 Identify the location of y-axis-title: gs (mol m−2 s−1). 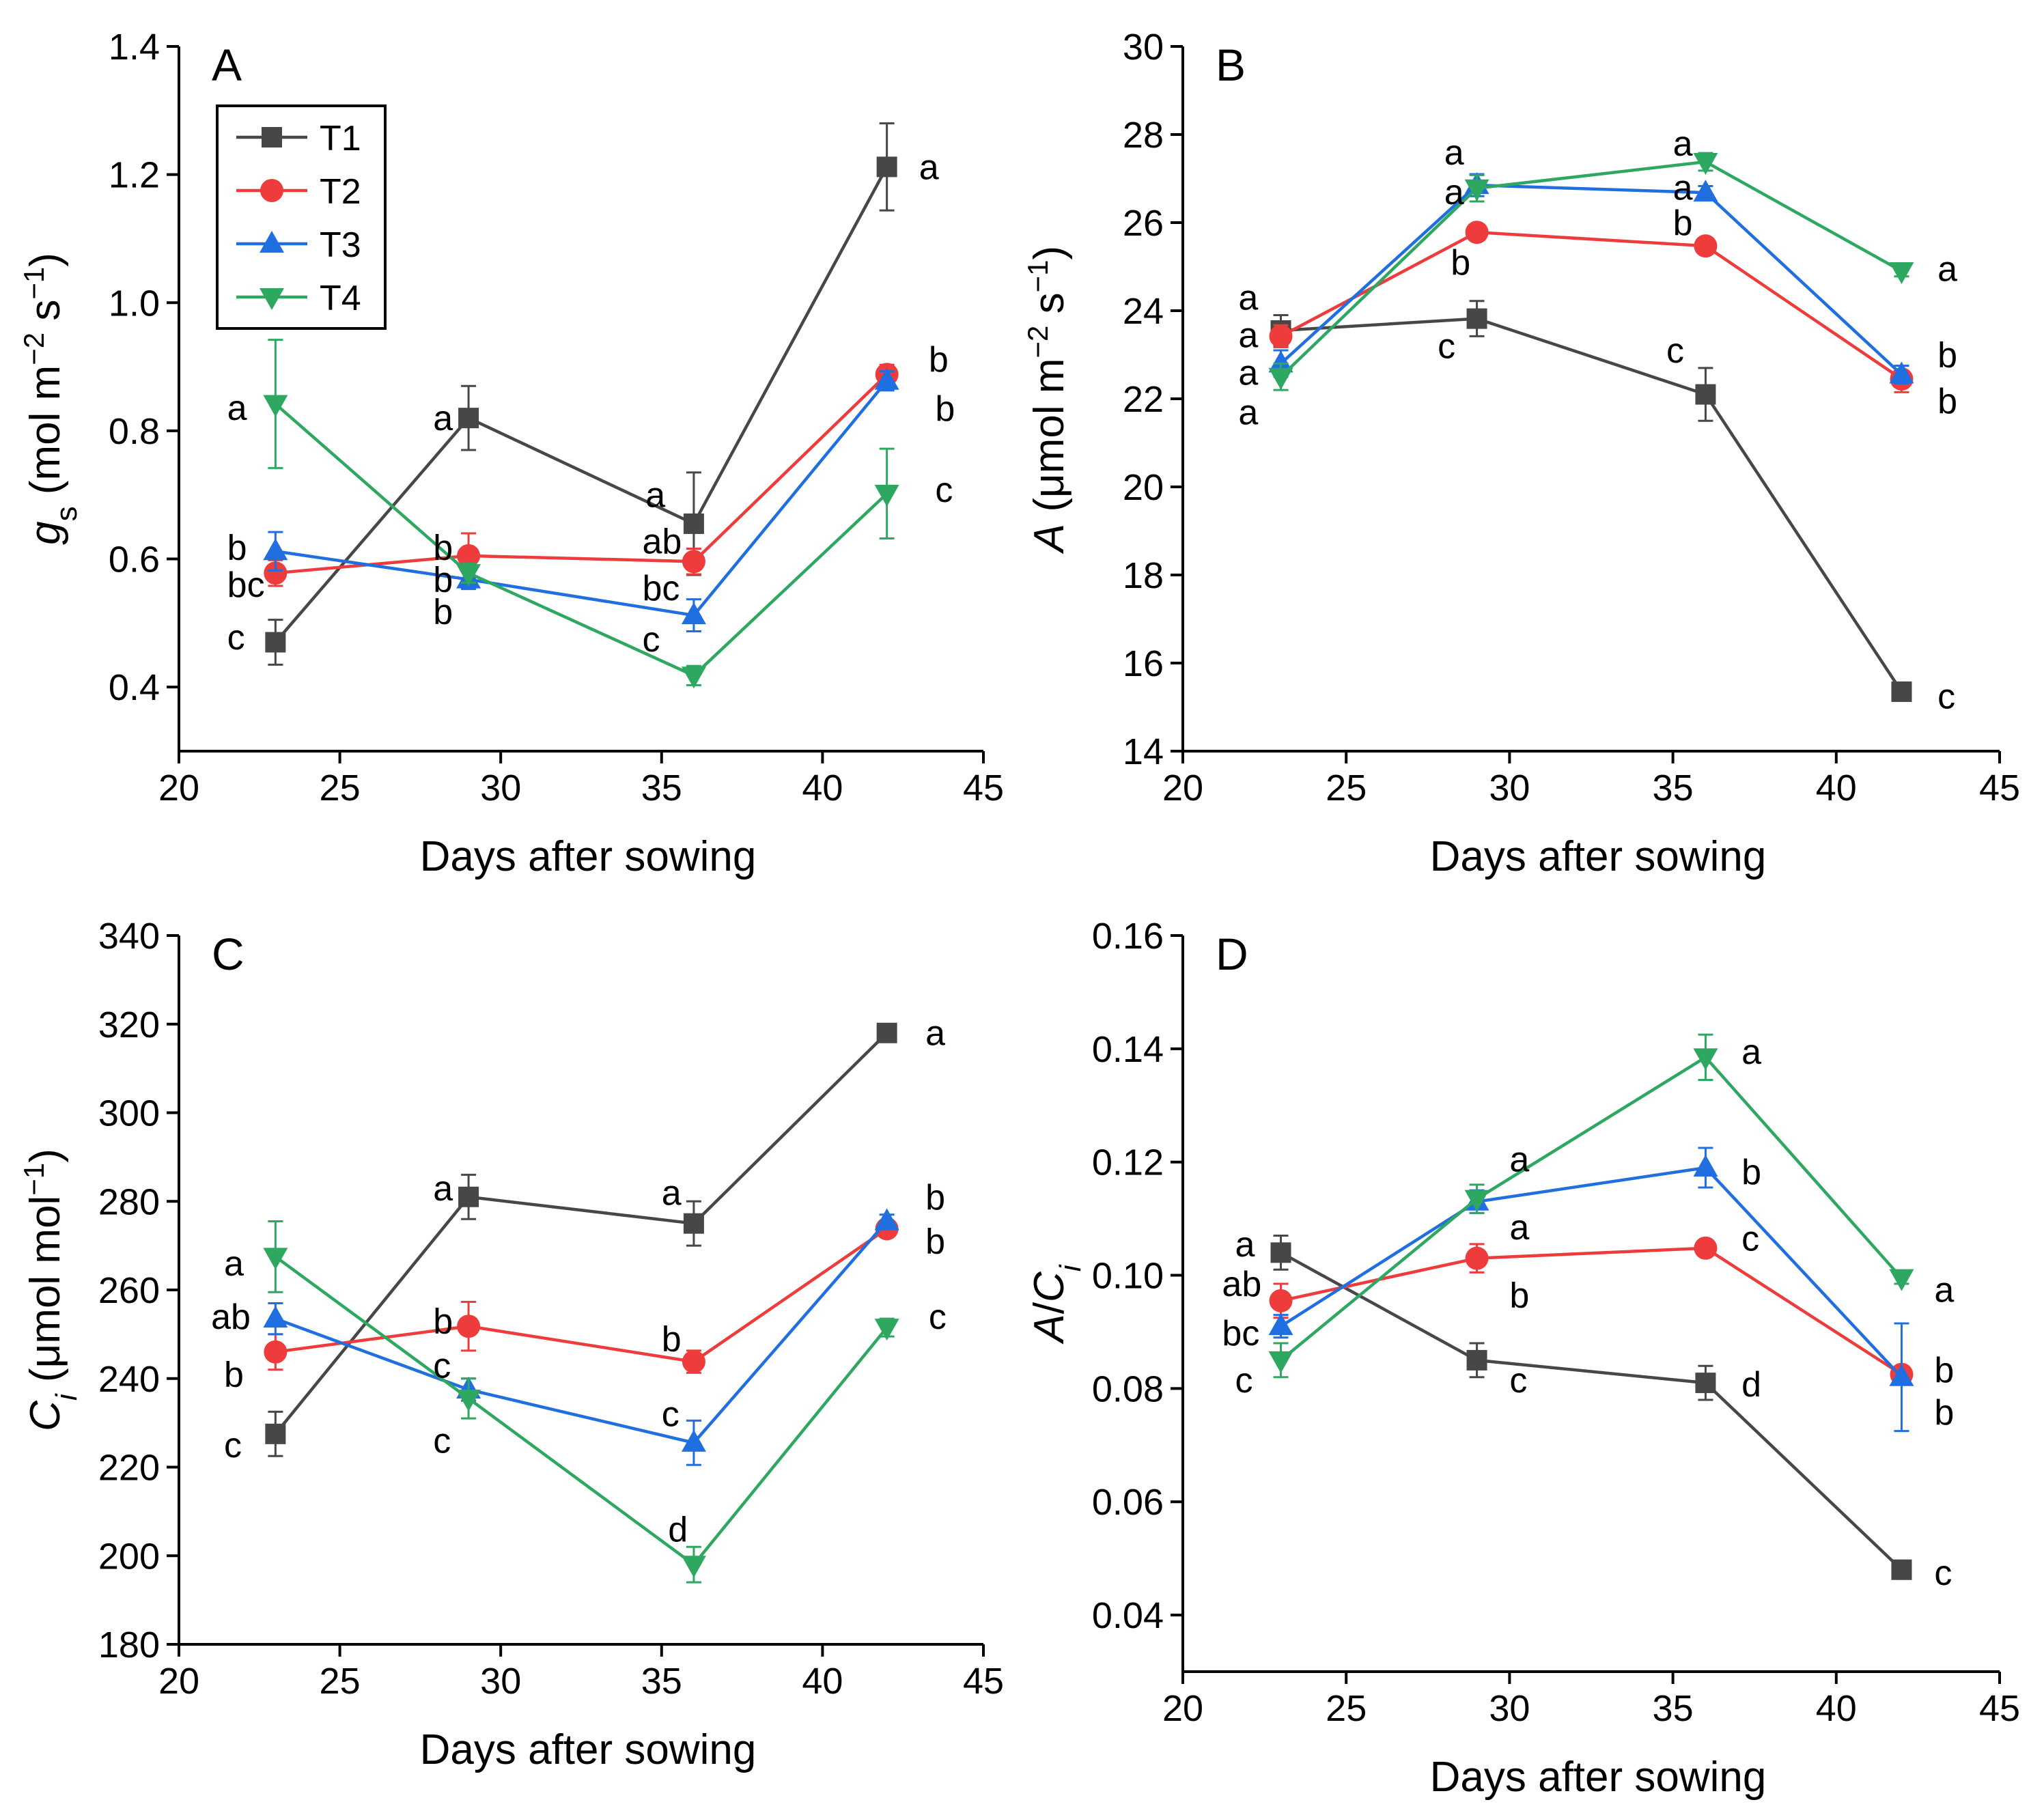
(50, 399).